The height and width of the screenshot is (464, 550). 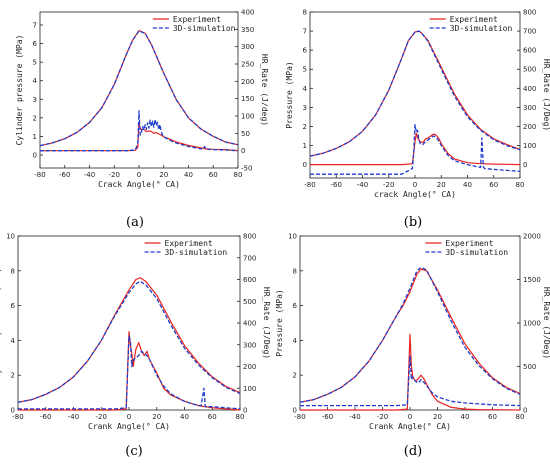 What do you see at coordinates (1, 323) in the screenshot?
I see `y-axis-label: cylinder pressure (MPa)` at bounding box center [1, 323].